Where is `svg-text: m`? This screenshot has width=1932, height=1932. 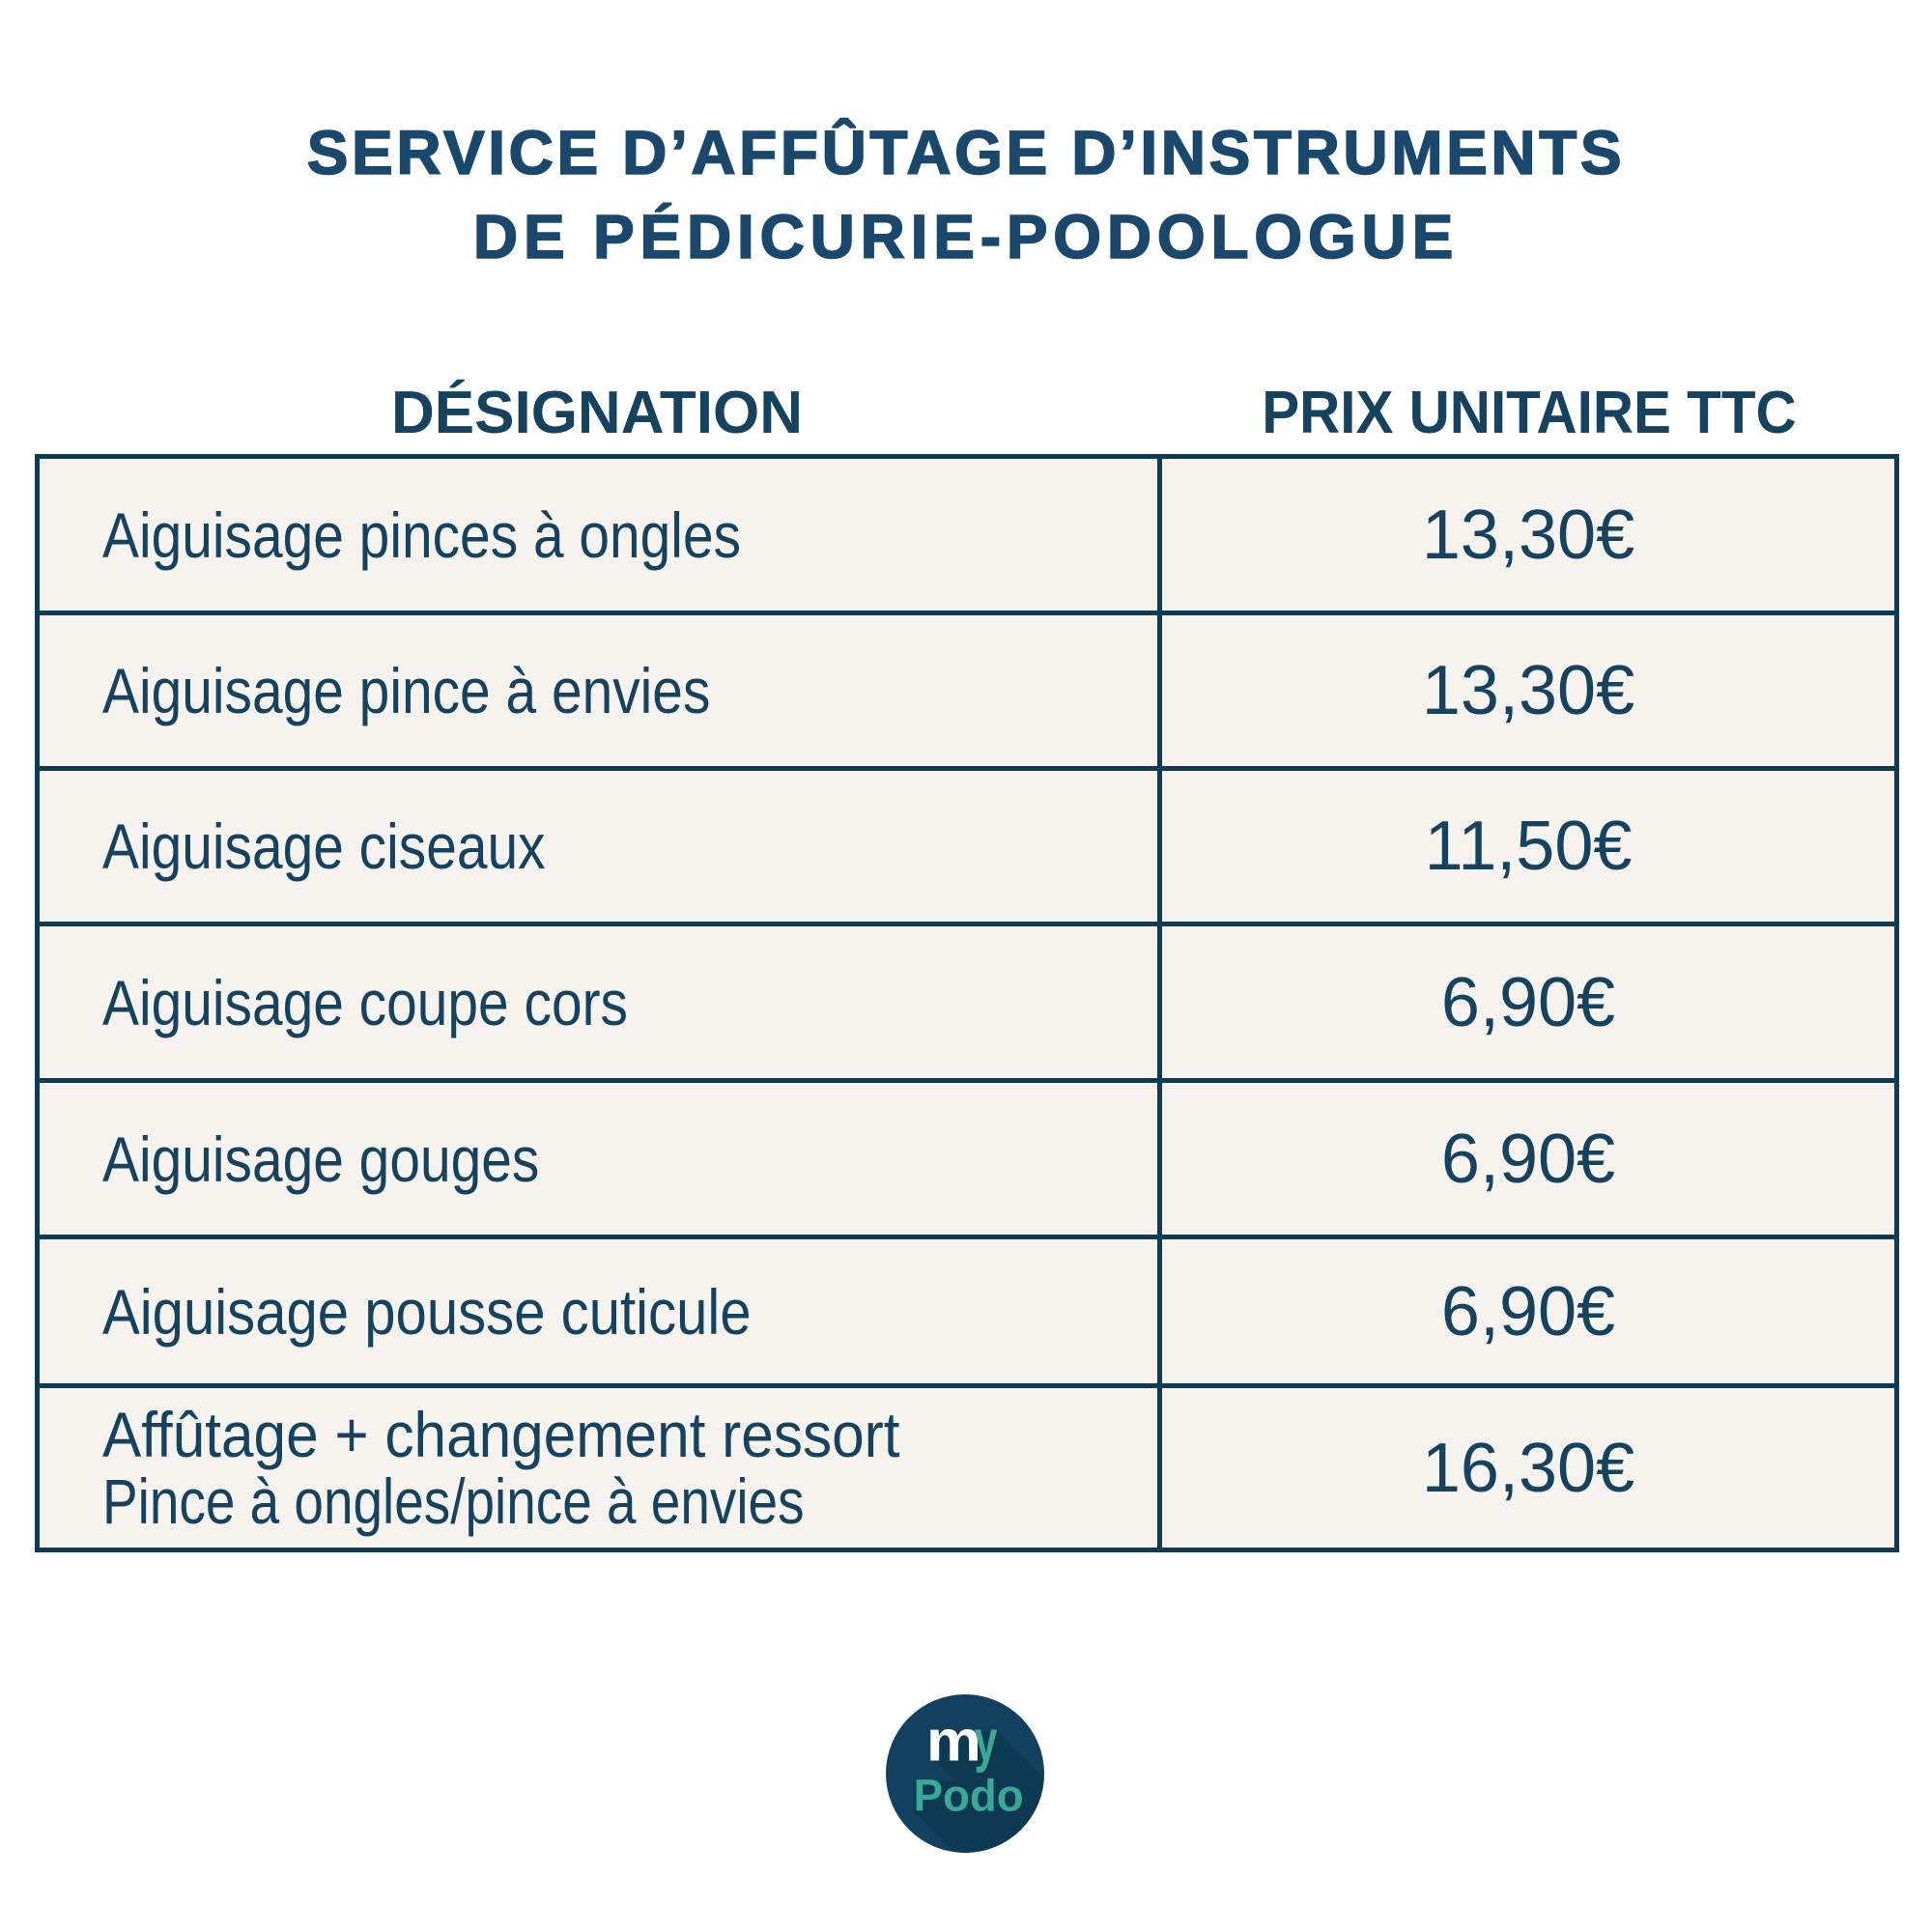 svg-text: m is located at coordinates (953, 1740).